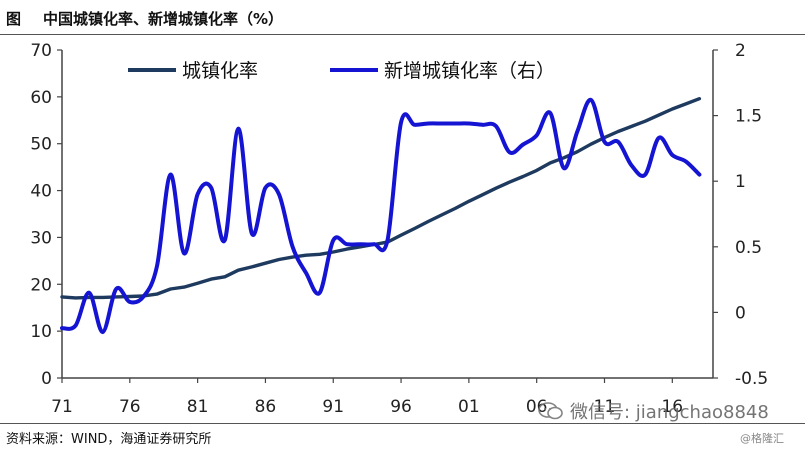 The width and height of the screenshot is (805, 449). Describe the element at coordinates (537, 407) in the screenshot. I see `x-tick-label: 06` at that location.